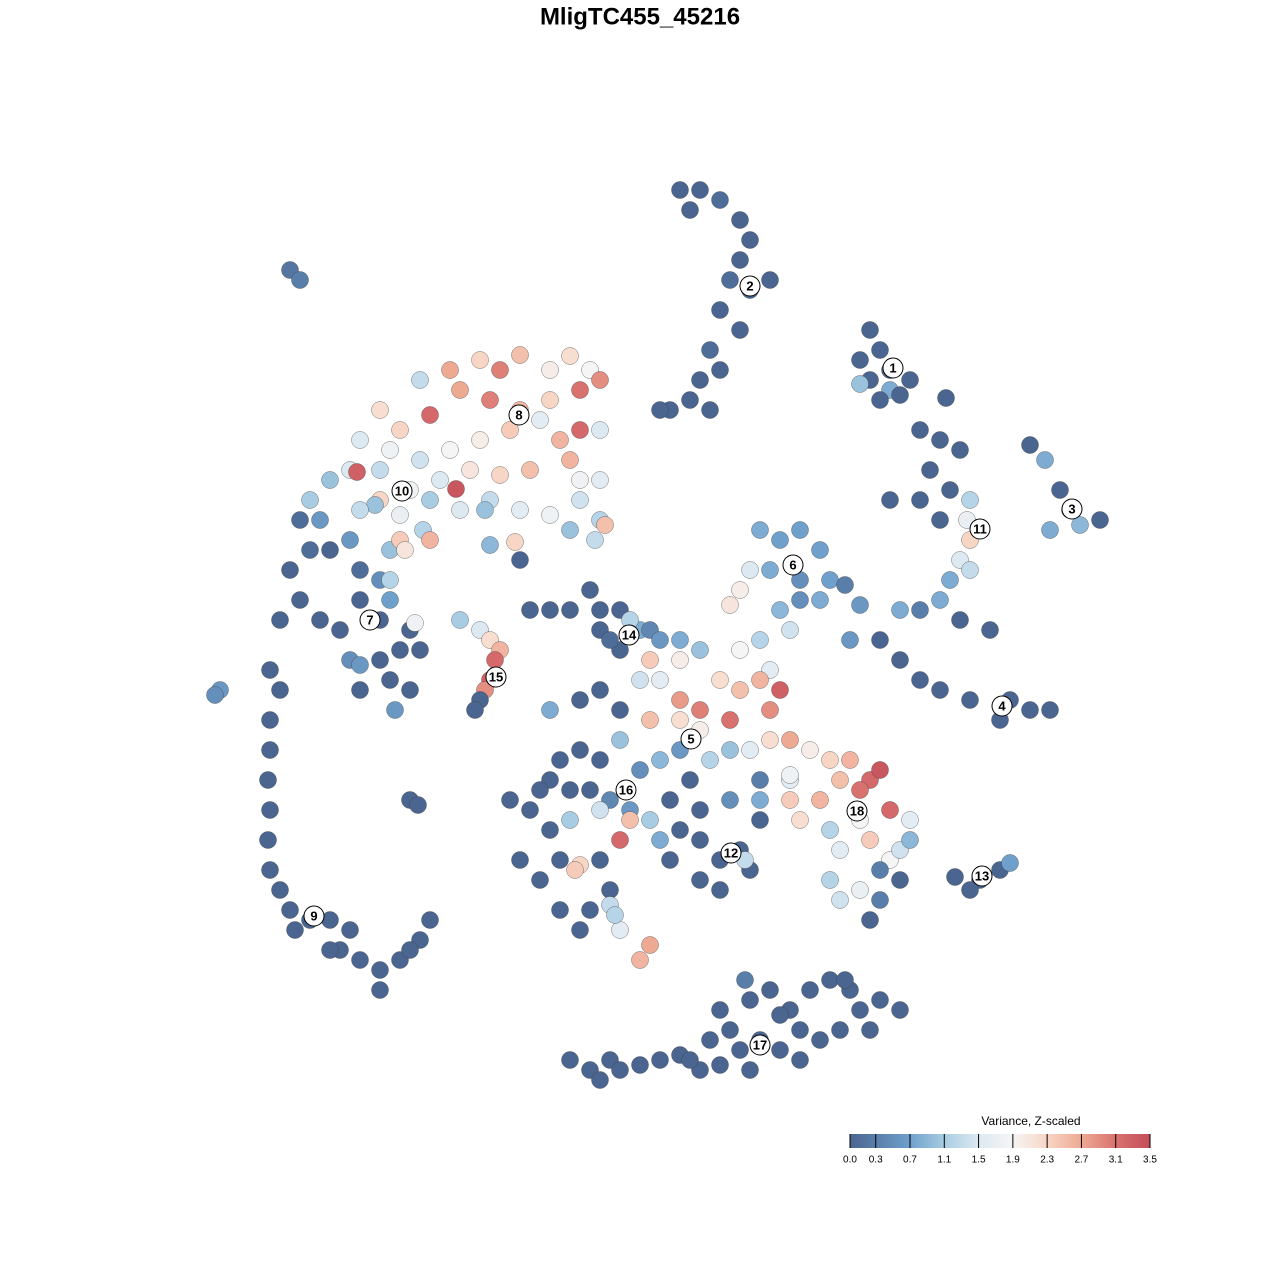 The width and height of the screenshot is (1280, 1280). I want to click on colorbar-tick-label: 1.1, so click(944, 1160).